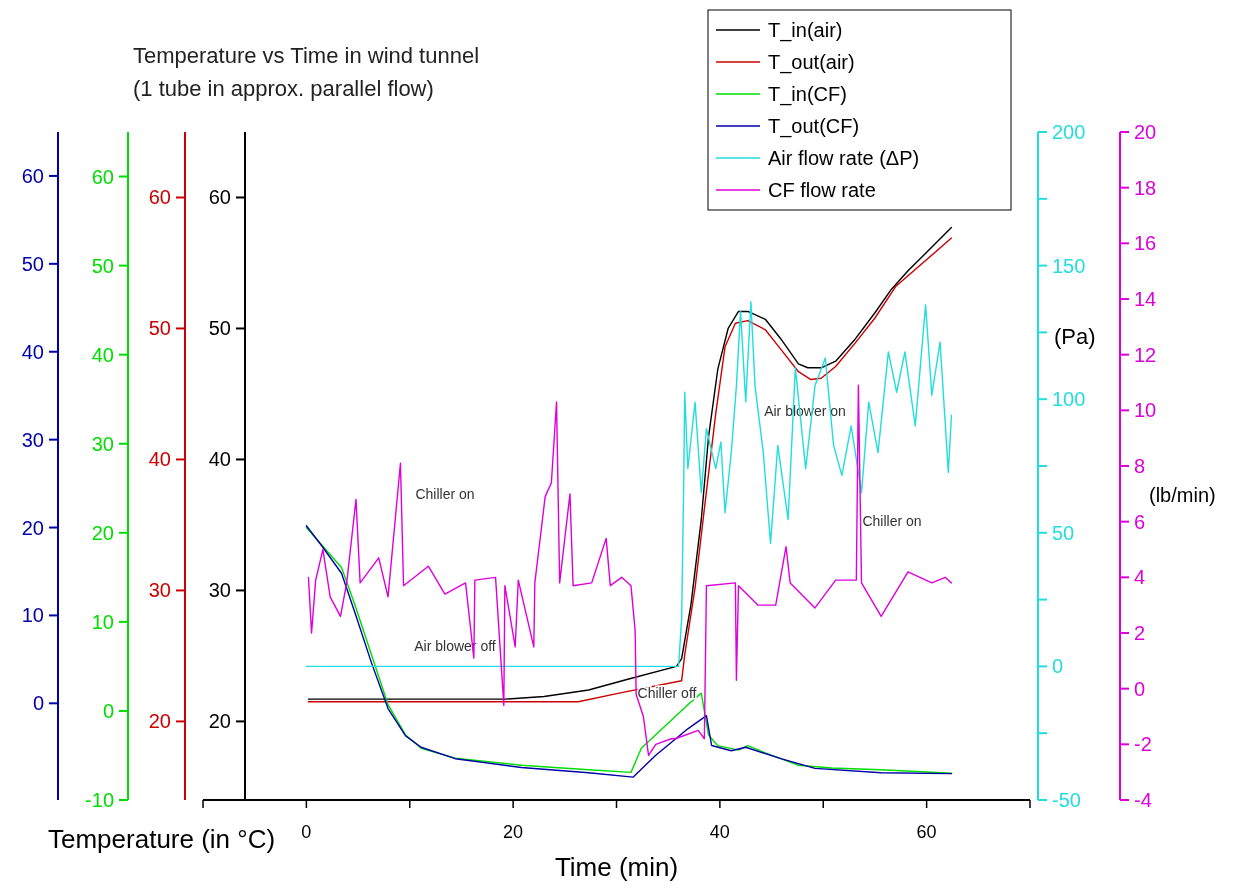 Image resolution: width=1239 pixels, height=892 pixels. Describe the element at coordinates (1143, 800) in the screenshot. I see `y3-tick-label: -4` at that location.